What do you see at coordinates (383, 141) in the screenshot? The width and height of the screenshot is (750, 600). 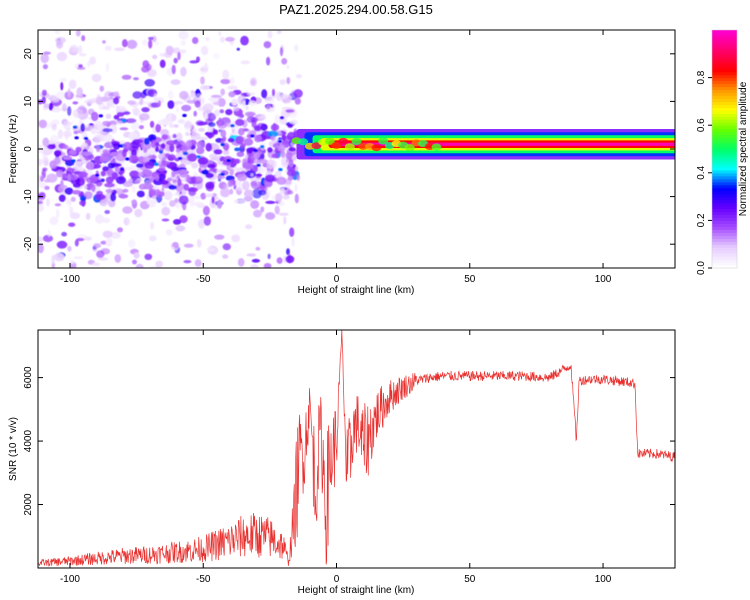 I see `tone-blob` at bounding box center [383, 141].